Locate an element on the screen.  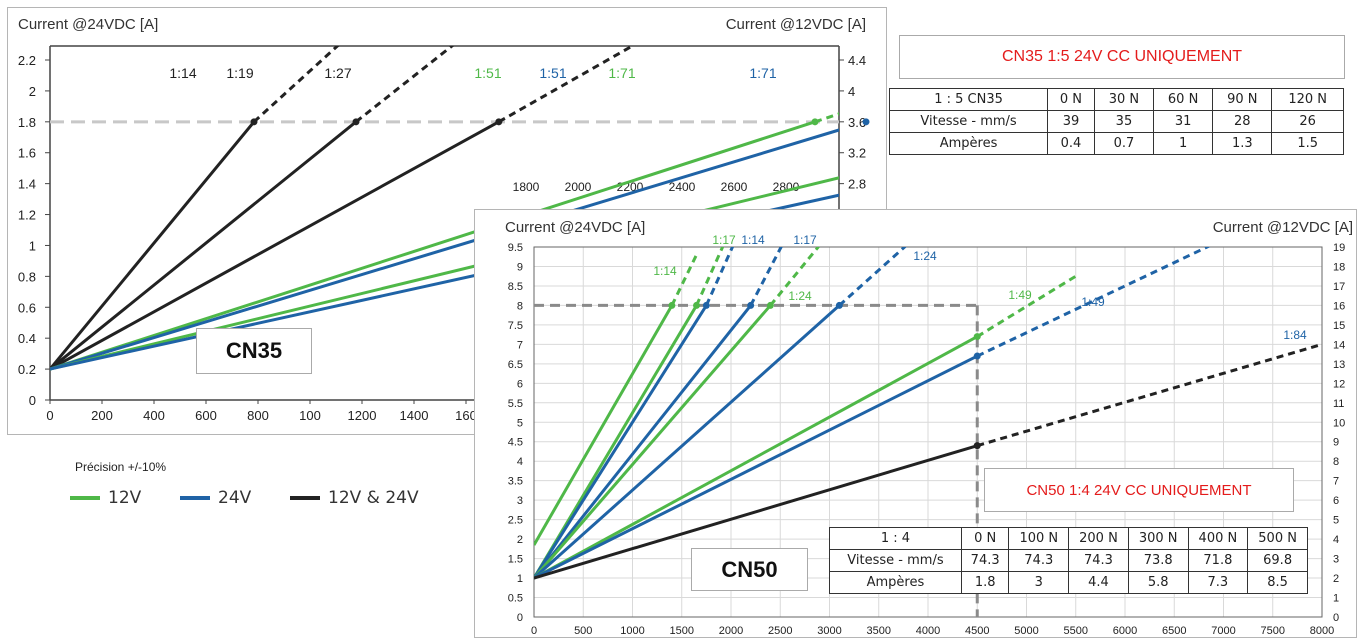
cn50-x-tick-label: 5500 is located at coordinates (1076, 631).